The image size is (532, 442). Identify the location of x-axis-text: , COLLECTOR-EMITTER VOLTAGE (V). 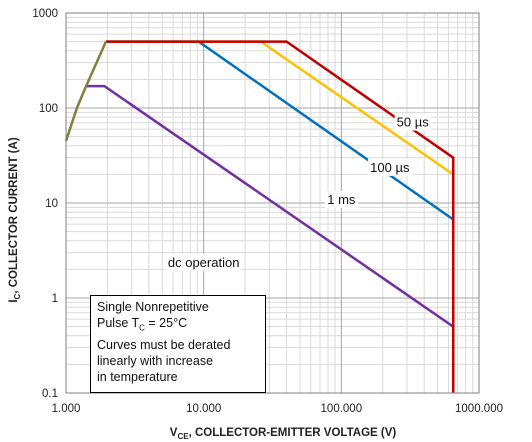
(293, 433).